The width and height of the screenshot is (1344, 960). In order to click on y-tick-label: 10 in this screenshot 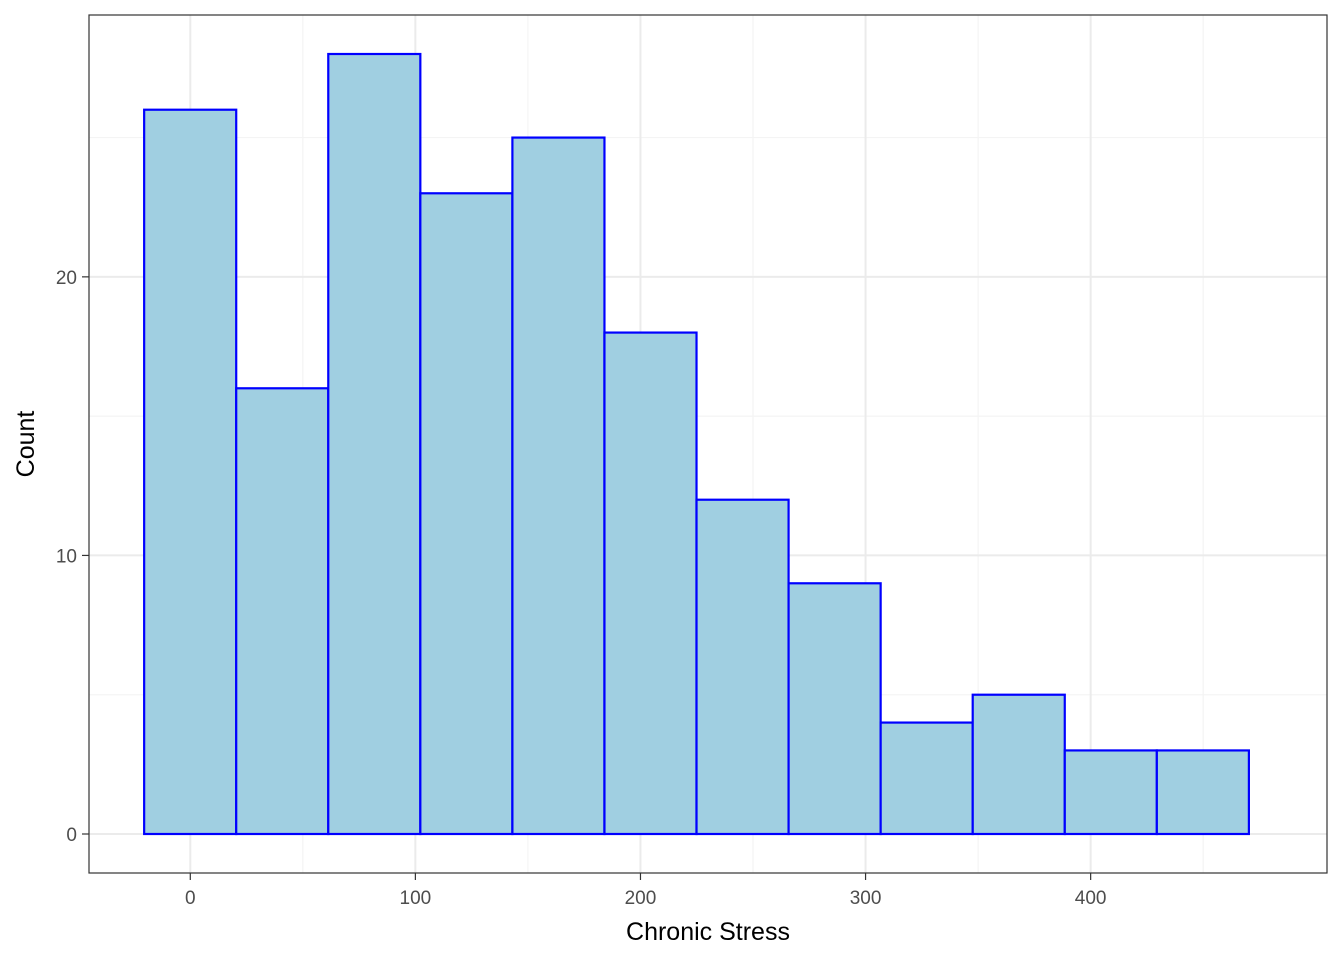, I will do `click(66, 556)`.